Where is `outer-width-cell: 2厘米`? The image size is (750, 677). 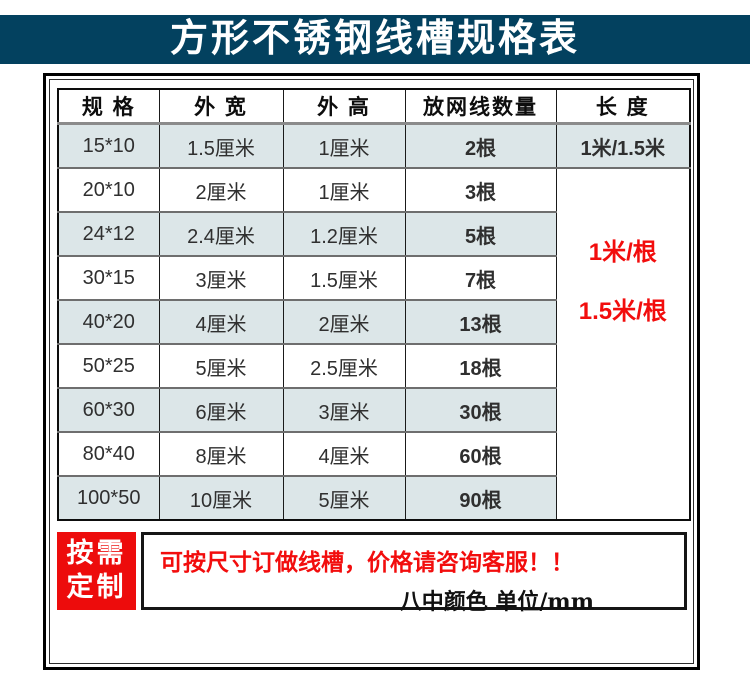
outer-width-cell: 2厘米 is located at coordinates (220, 189).